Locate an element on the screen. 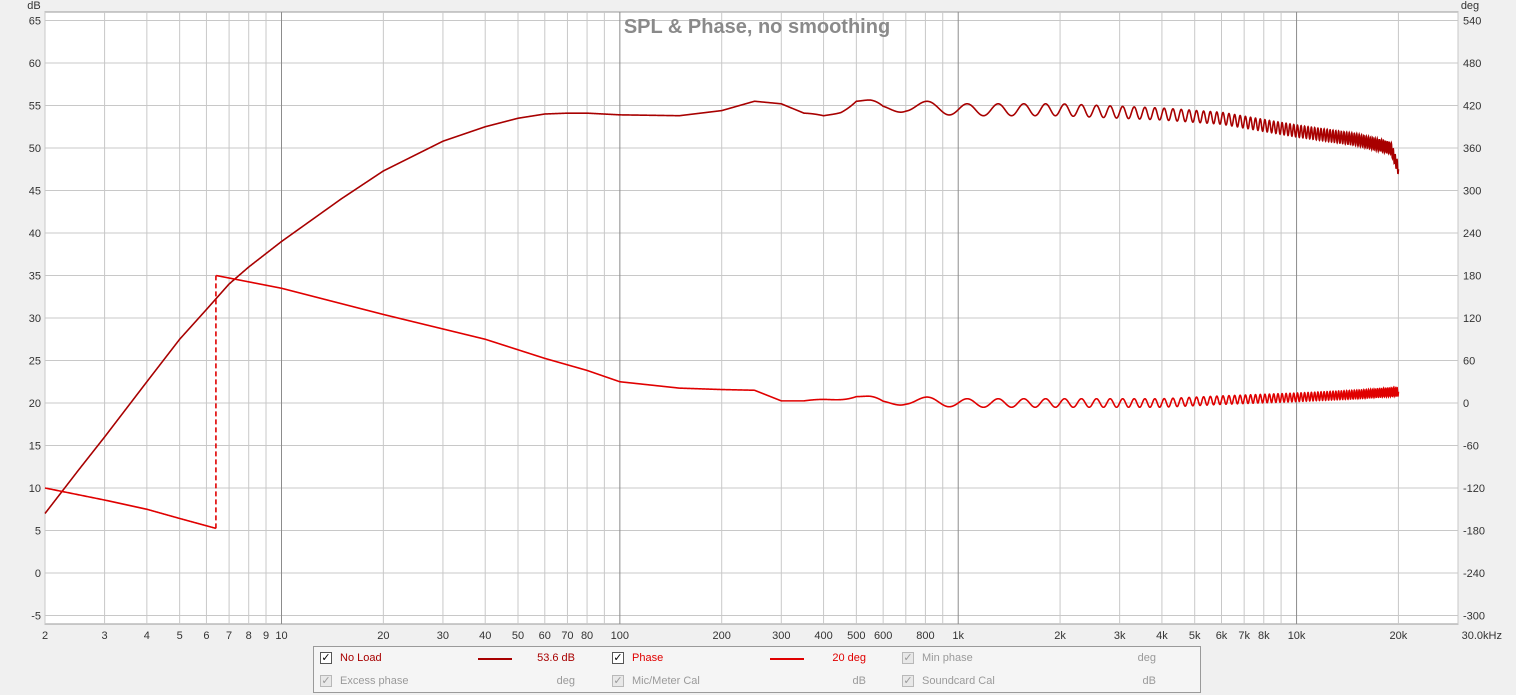 The width and height of the screenshot is (1516, 695). left-tick-label: 0 is located at coordinates (38, 574).